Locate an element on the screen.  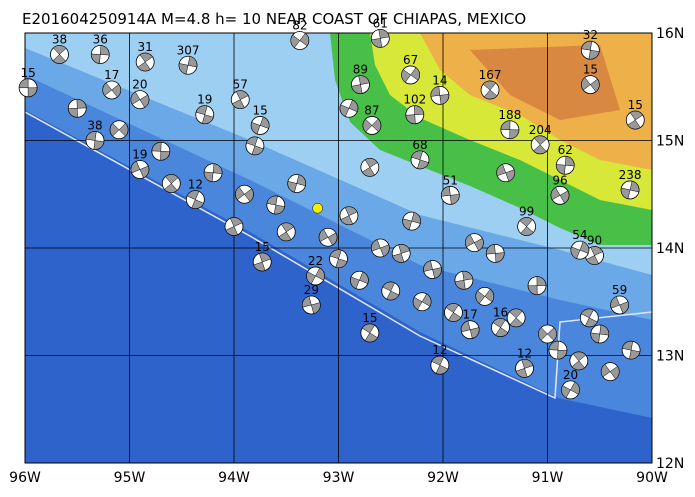
y-tick-label: 15N is located at coordinates (670, 142).